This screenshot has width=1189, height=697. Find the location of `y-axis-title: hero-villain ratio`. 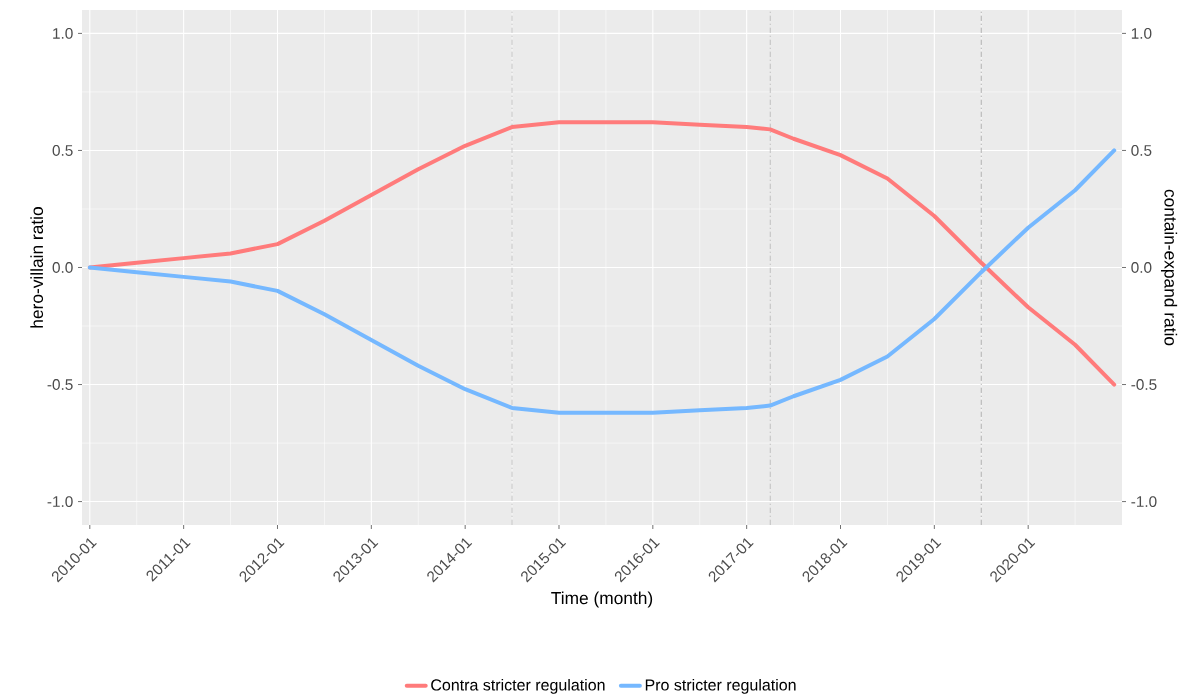

y-axis-title: hero-villain ratio is located at coordinates (37, 267).